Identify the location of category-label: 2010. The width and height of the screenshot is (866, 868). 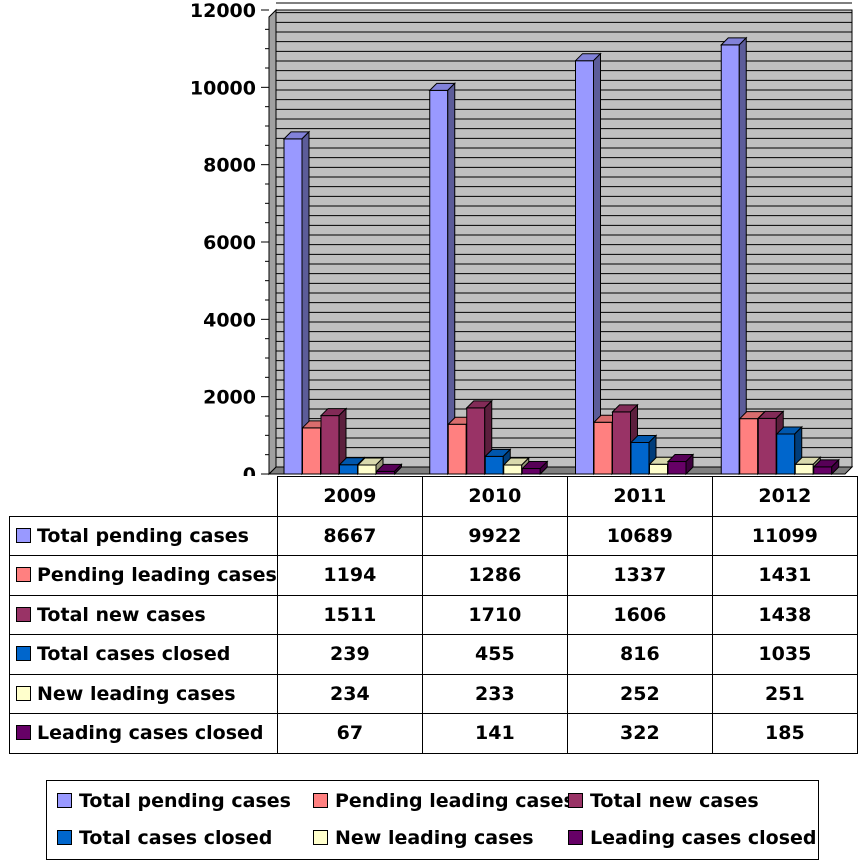
(494, 496).